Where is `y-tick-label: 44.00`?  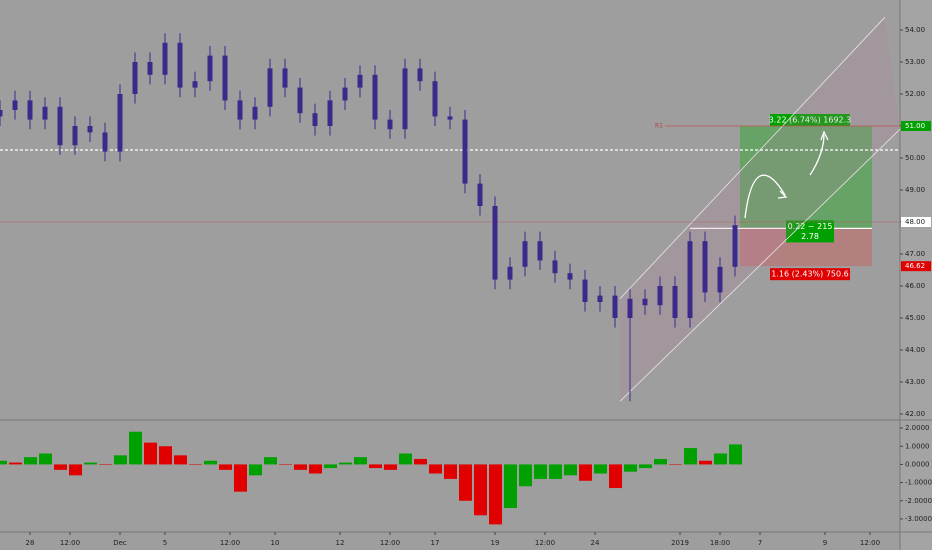 y-tick-label: 44.00 is located at coordinates (915, 350).